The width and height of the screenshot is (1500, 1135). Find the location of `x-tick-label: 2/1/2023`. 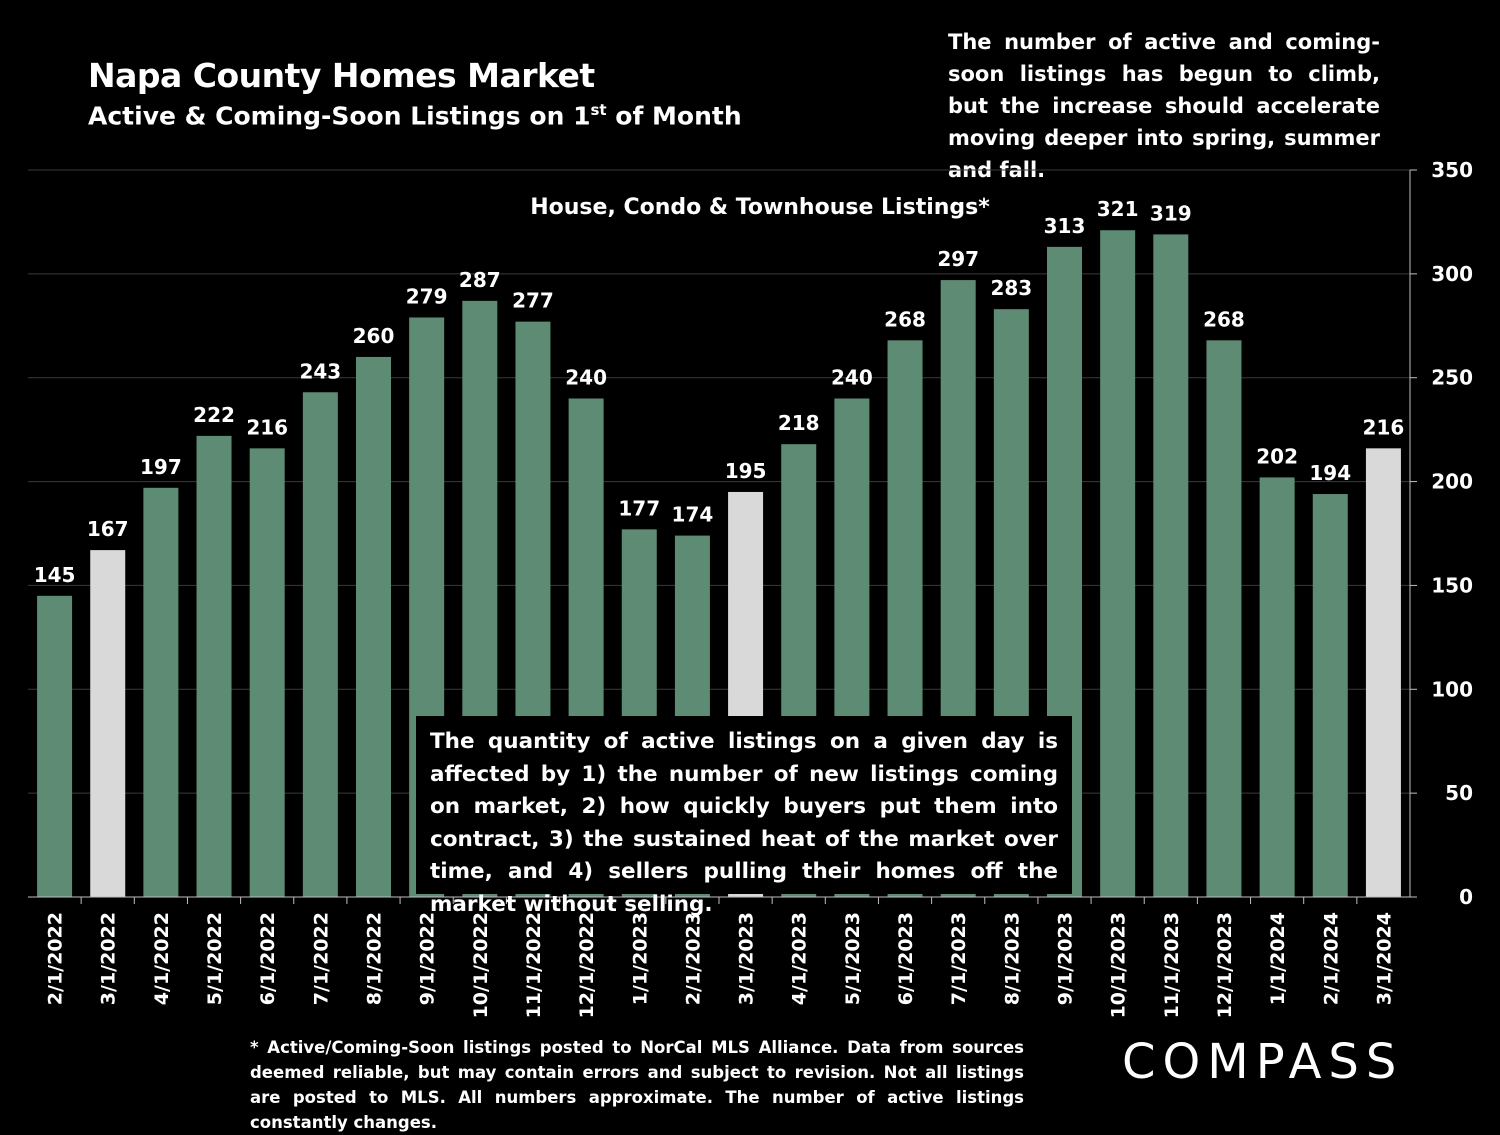

x-tick-label: 2/1/2023 is located at coordinates (693, 958).